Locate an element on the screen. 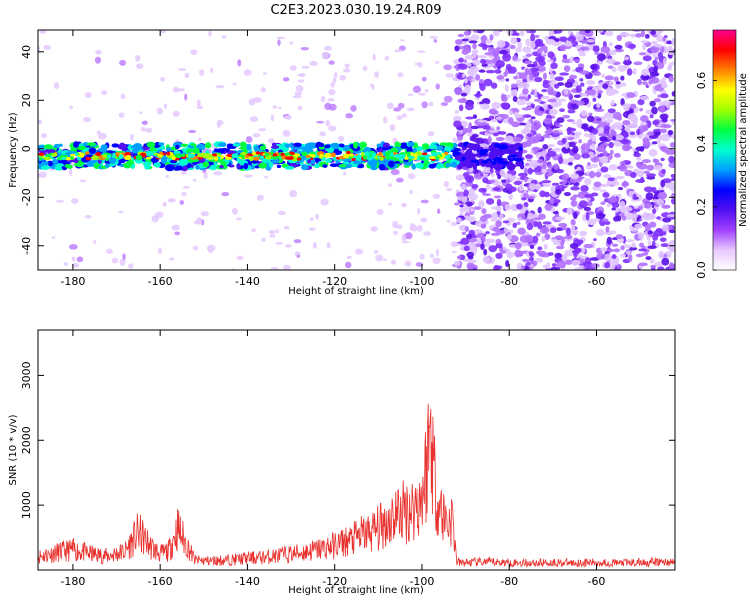 This screenshot has height=600, width=750. x-tick-label: -180 is located at coordinates (72, 281).